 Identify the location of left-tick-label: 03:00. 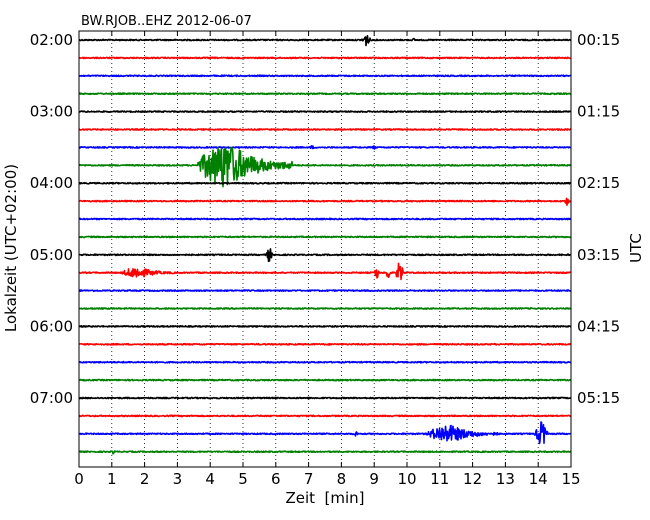
(51, 112).